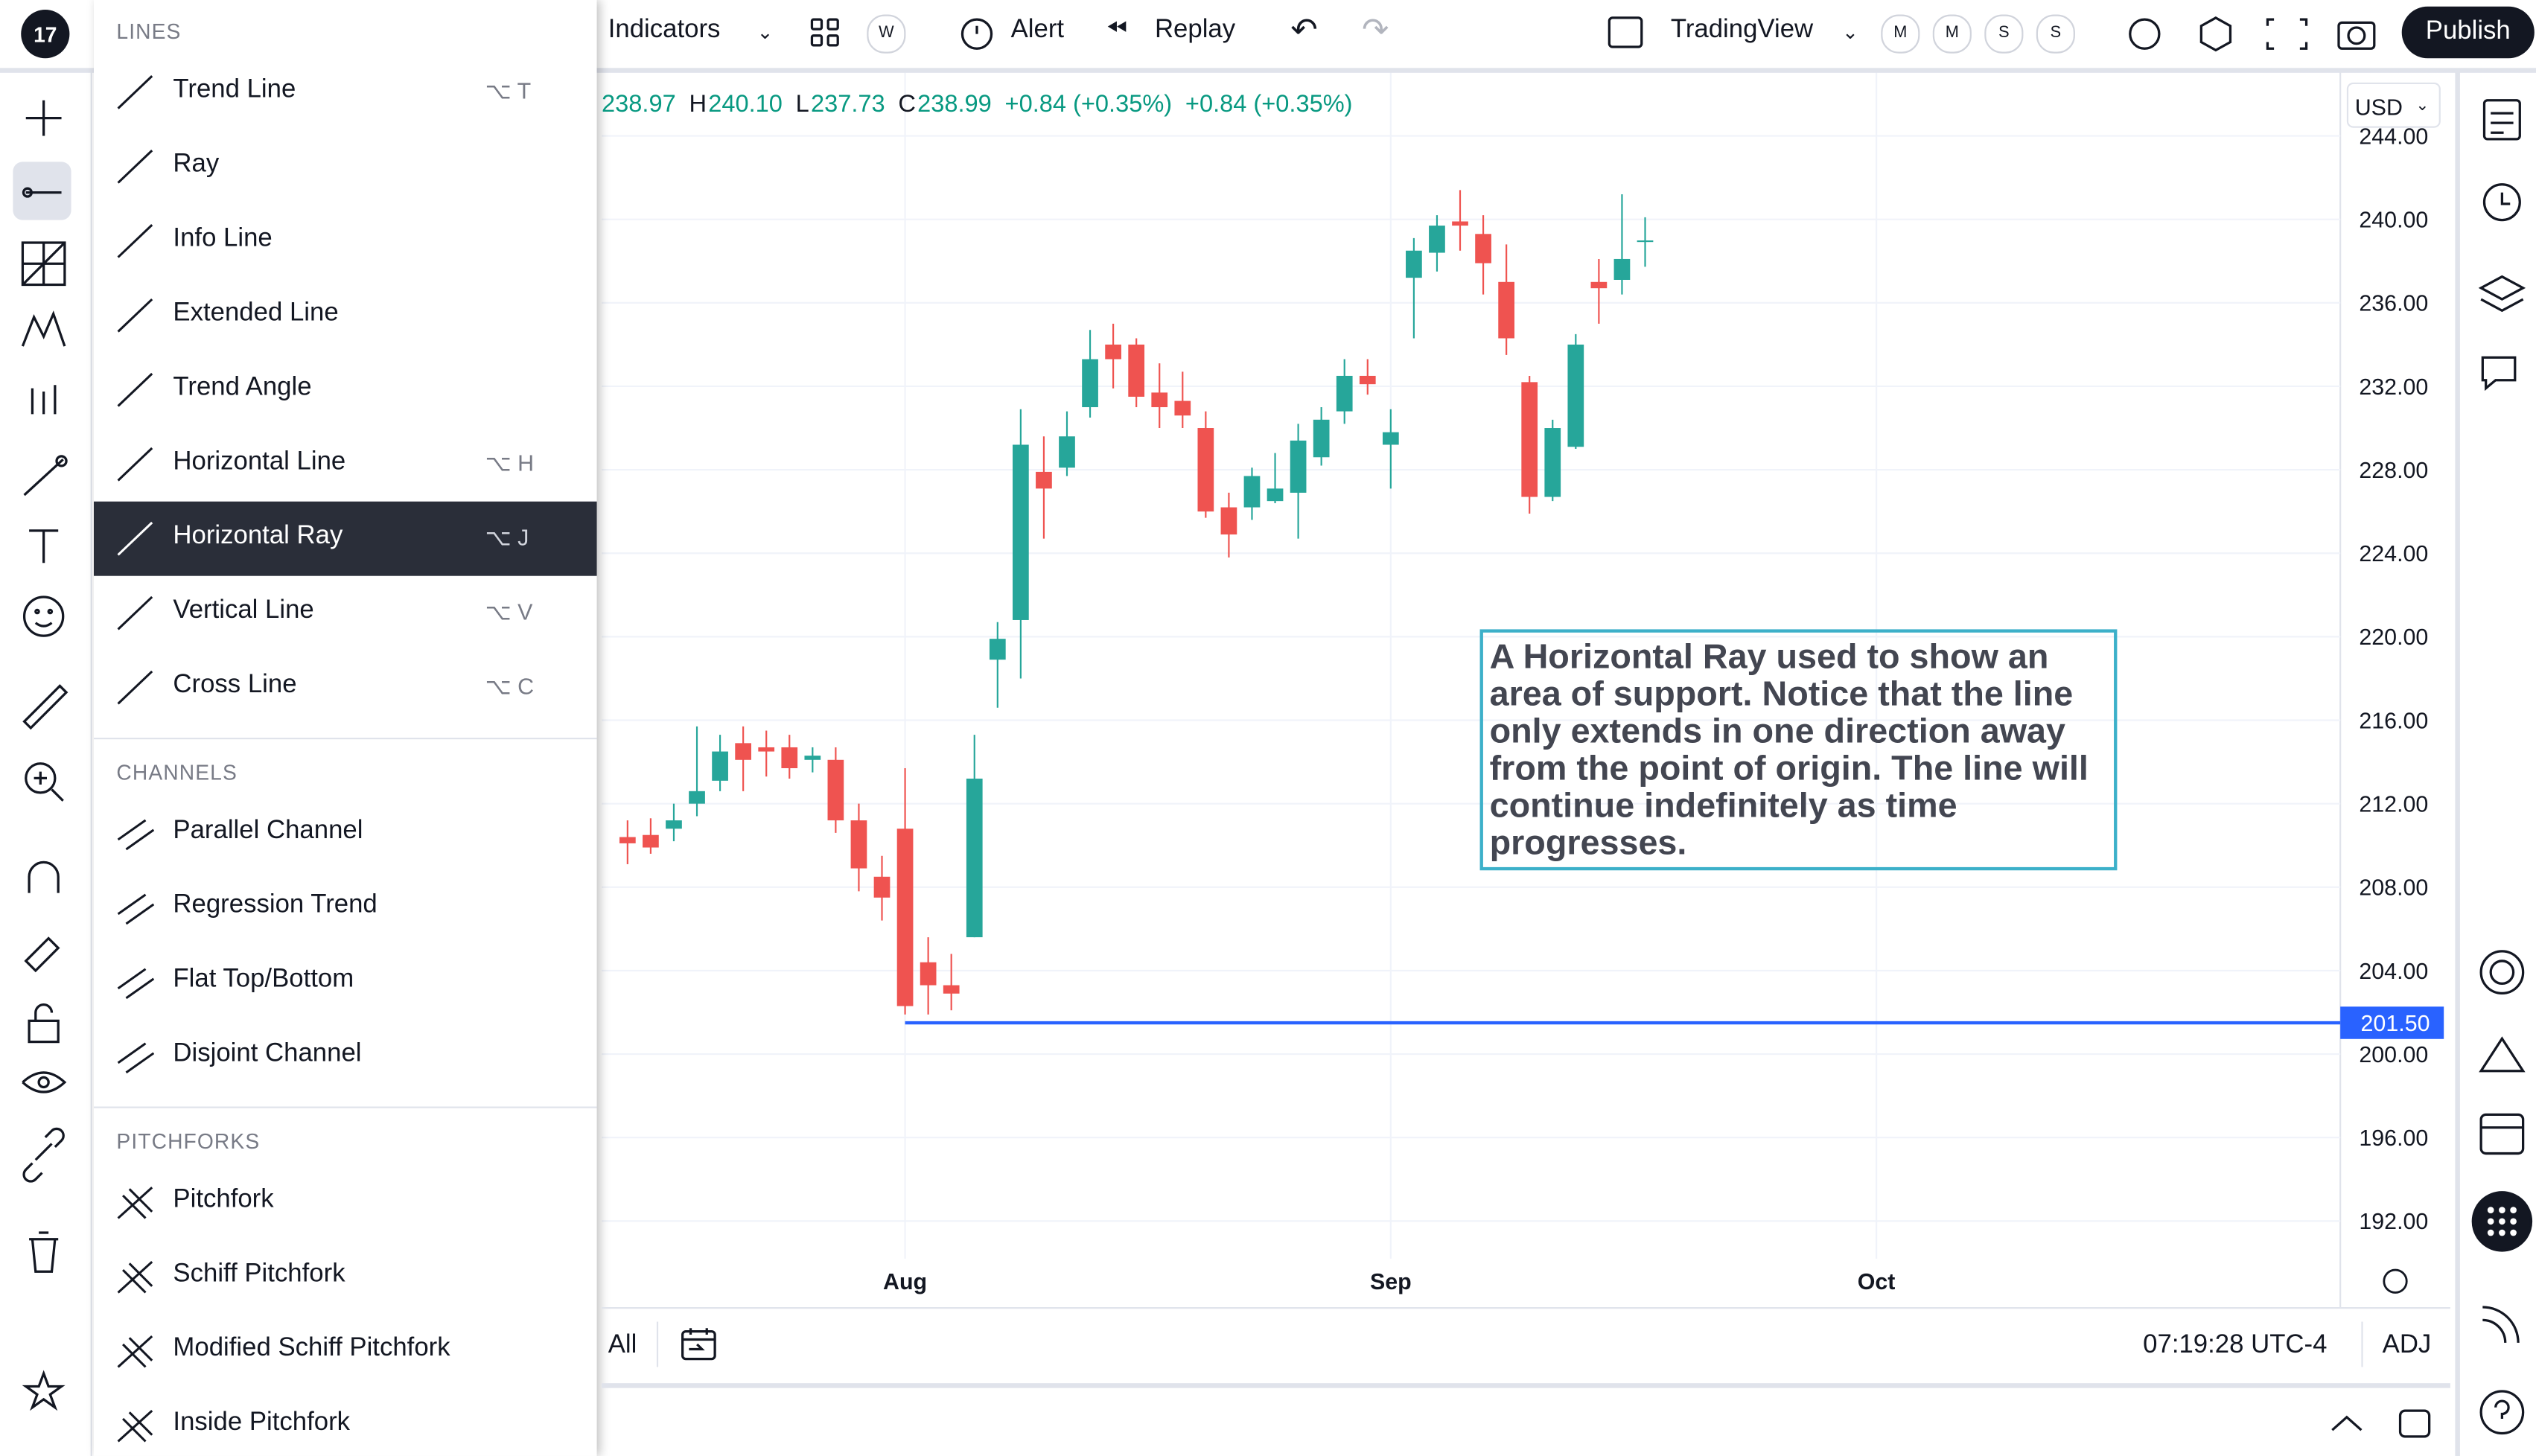  I want to click on menu-item: Horizontal Ray ⌥ J, so click(345, 538).